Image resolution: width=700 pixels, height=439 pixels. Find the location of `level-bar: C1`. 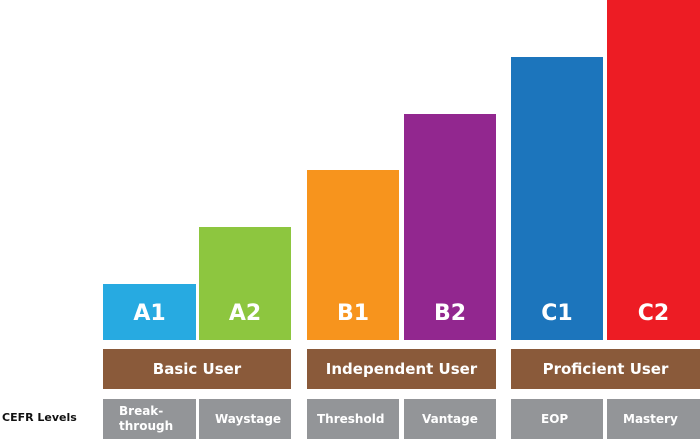

level-bar: C1 is located at coordinates (557, 198).